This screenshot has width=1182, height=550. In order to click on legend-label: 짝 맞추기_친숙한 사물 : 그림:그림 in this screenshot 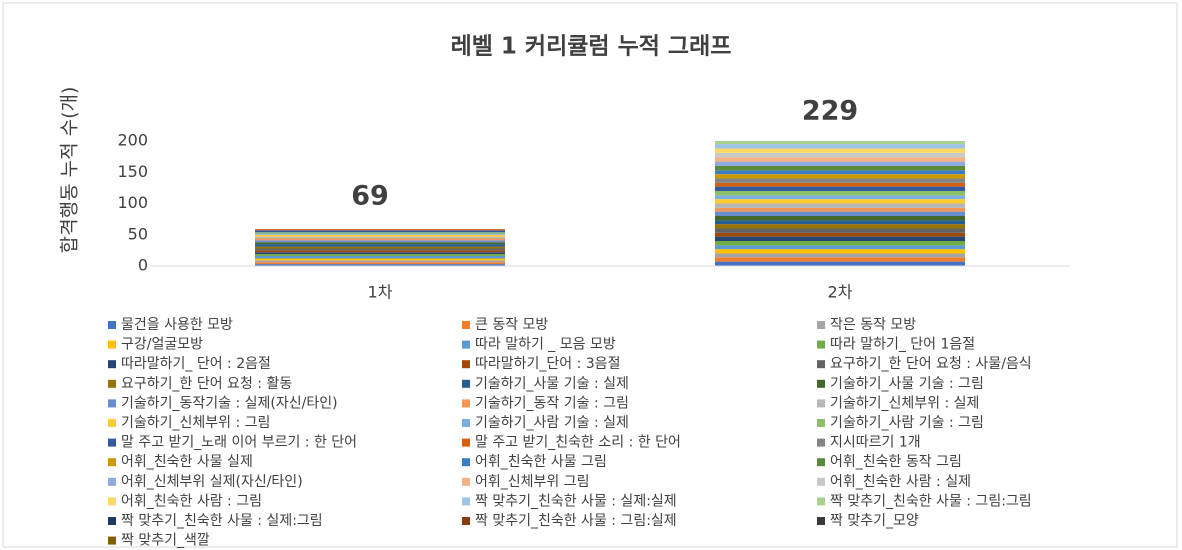, I will do `click(931, 501)`.